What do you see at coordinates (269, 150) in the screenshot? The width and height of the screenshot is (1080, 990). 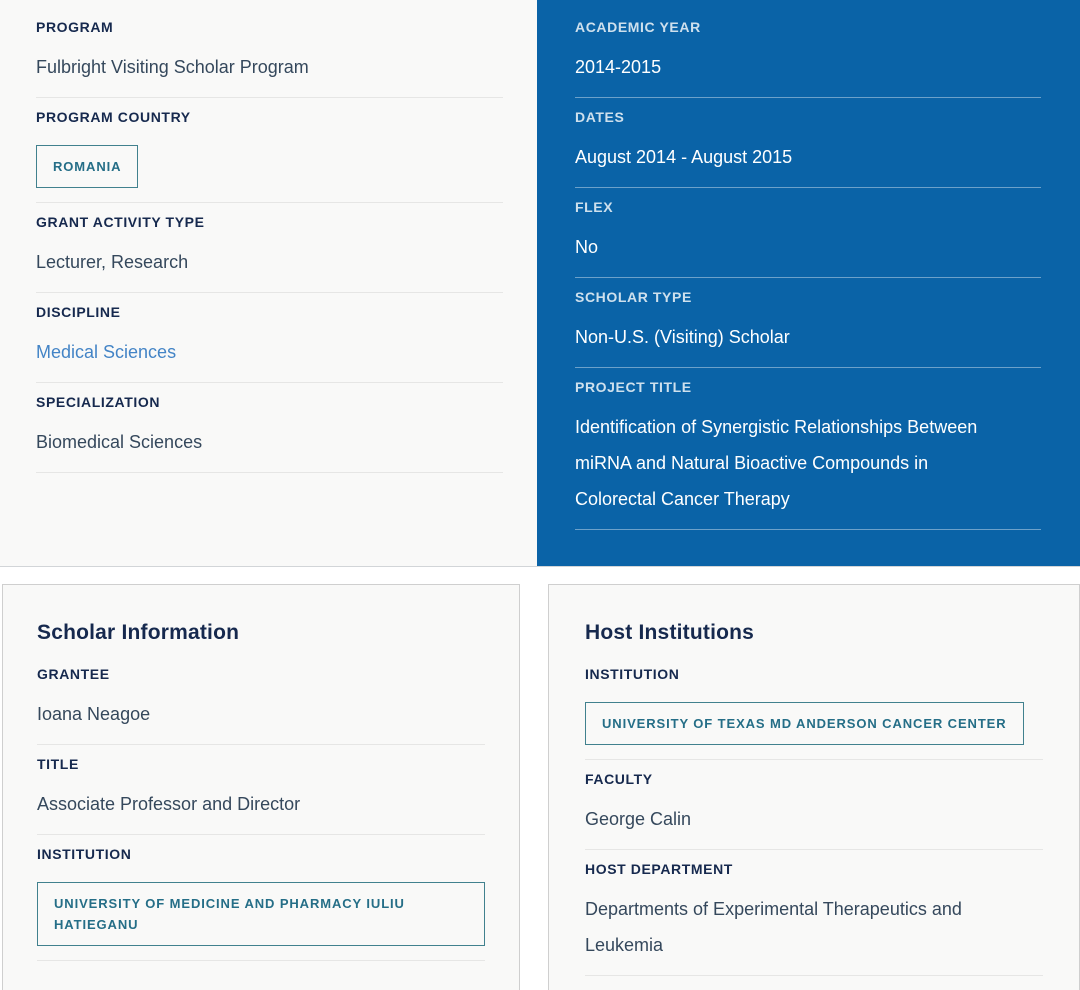 I see `field-program-country: PROGRAM COUNTRY ROMANIA` at bounding box center [269, 150].